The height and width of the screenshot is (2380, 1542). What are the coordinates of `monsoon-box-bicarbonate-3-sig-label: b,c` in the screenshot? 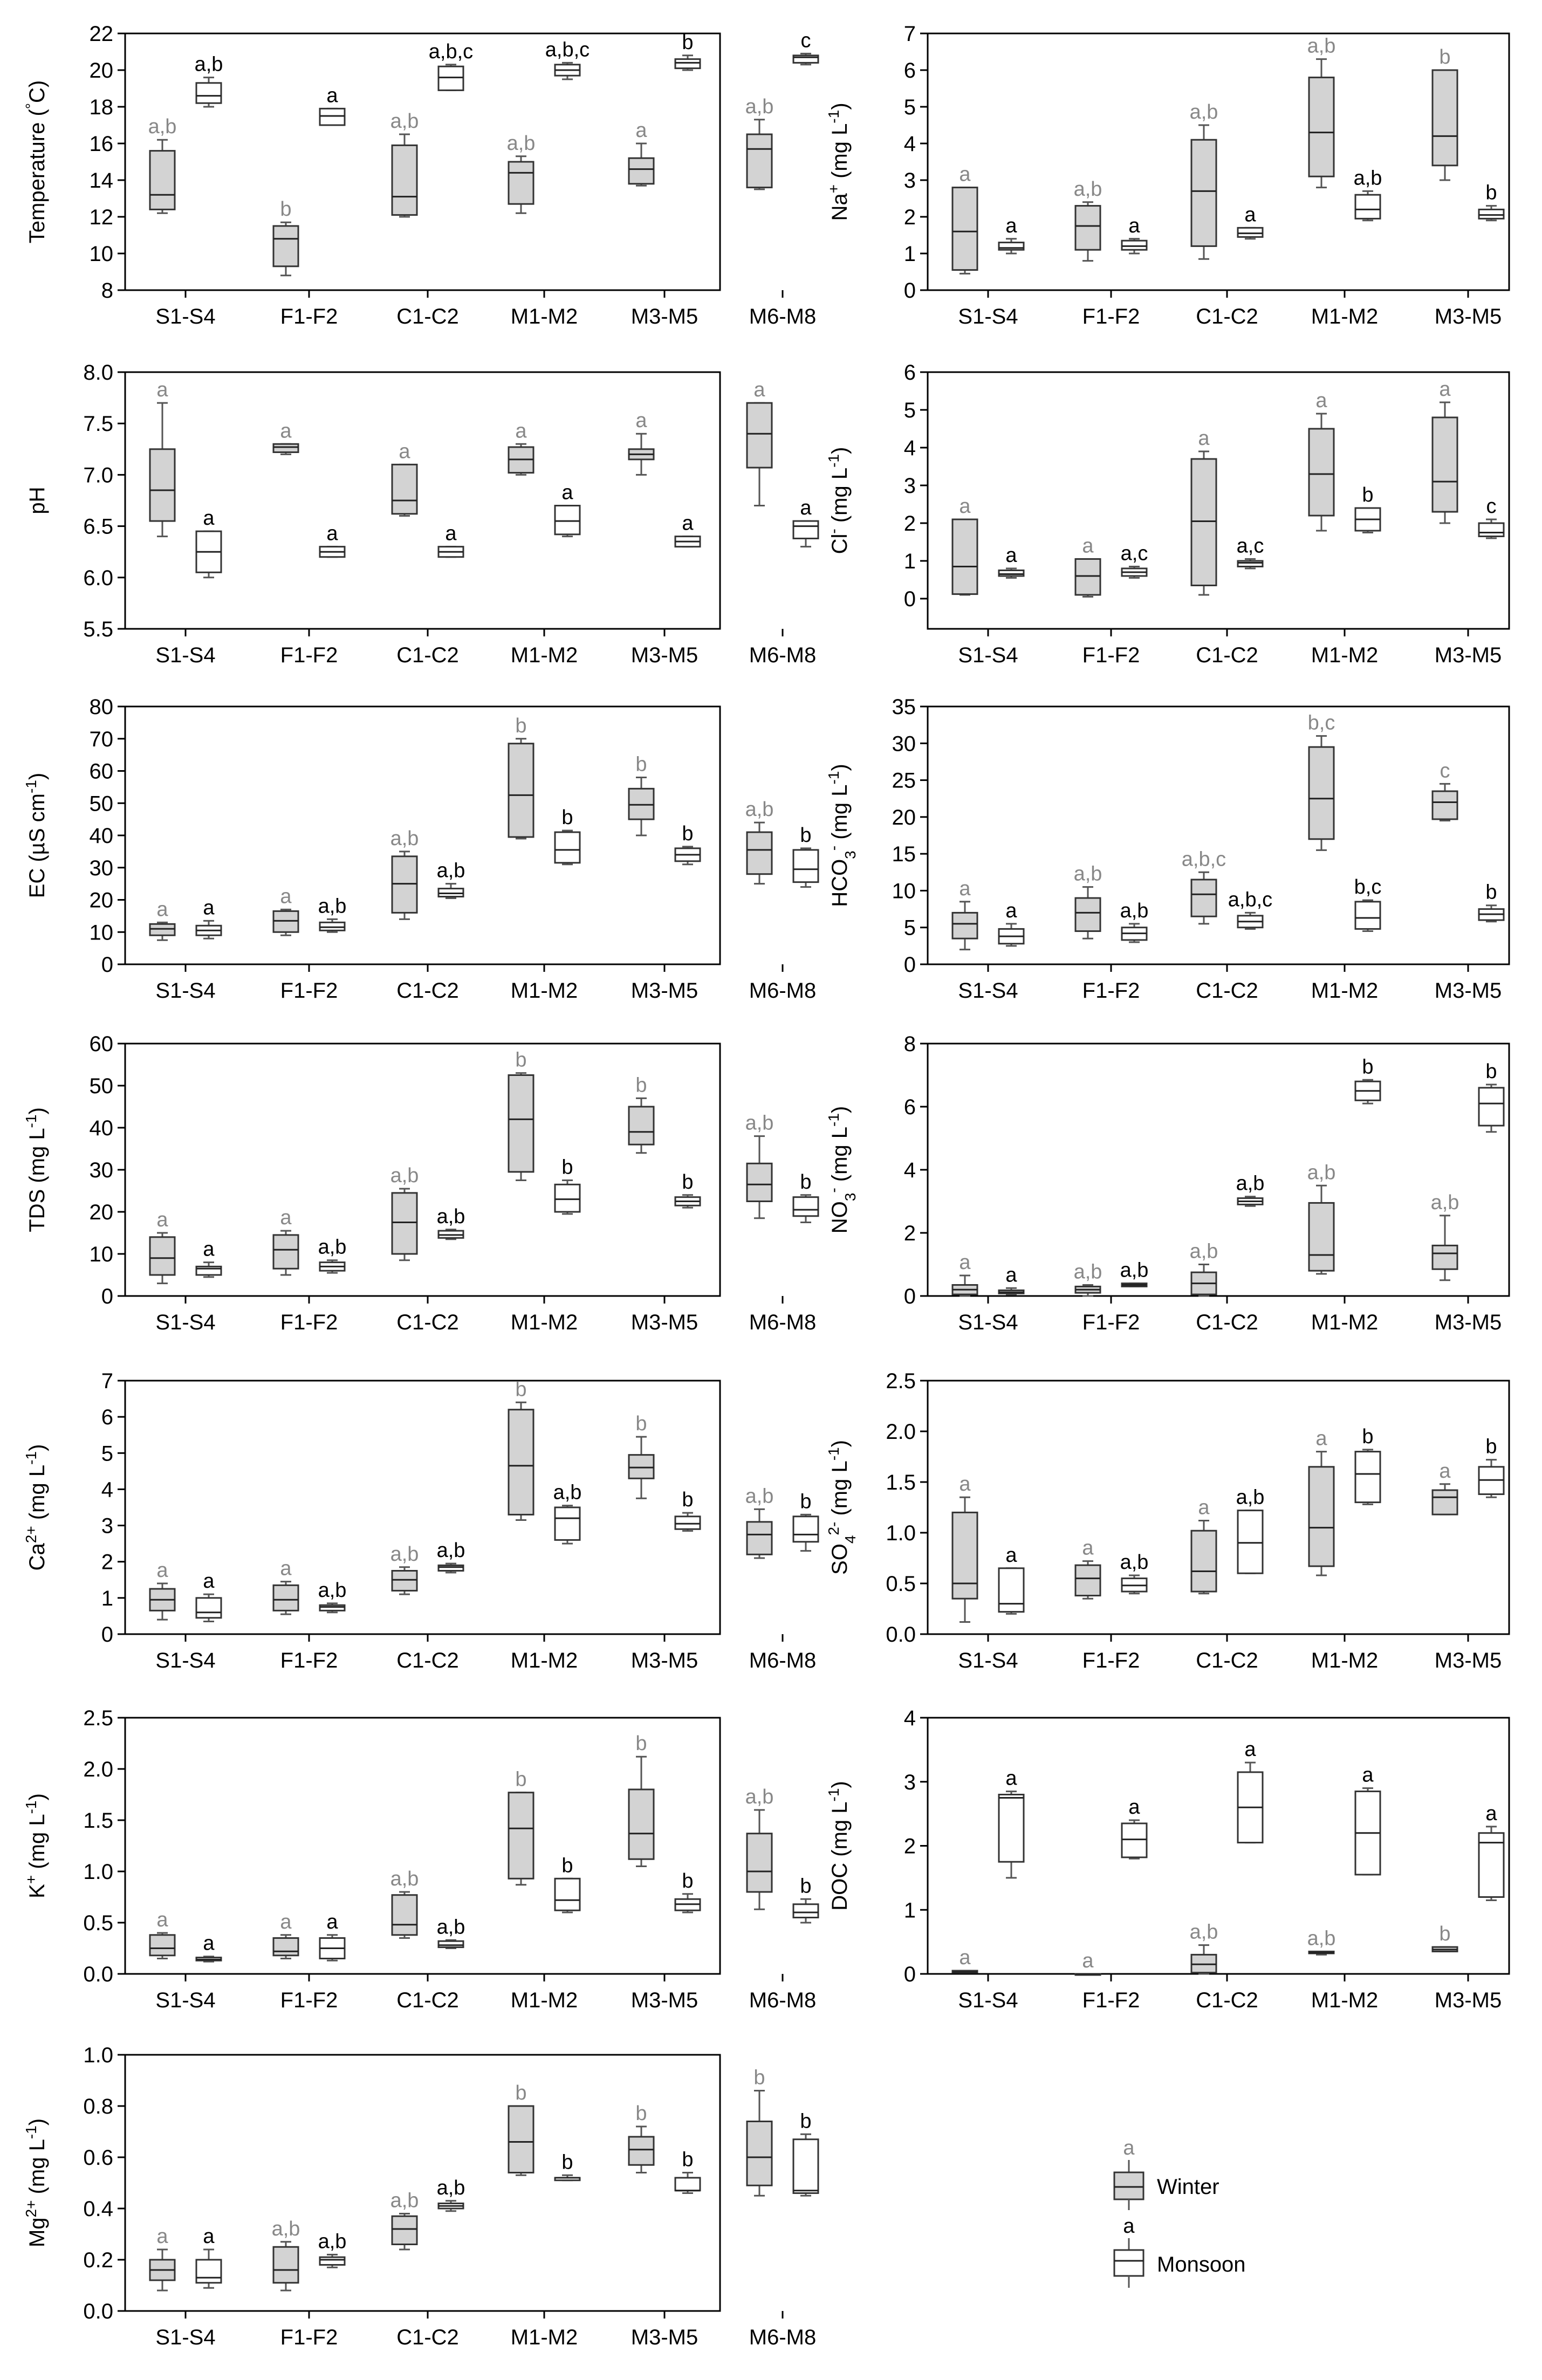 It's located at (1368, 887).